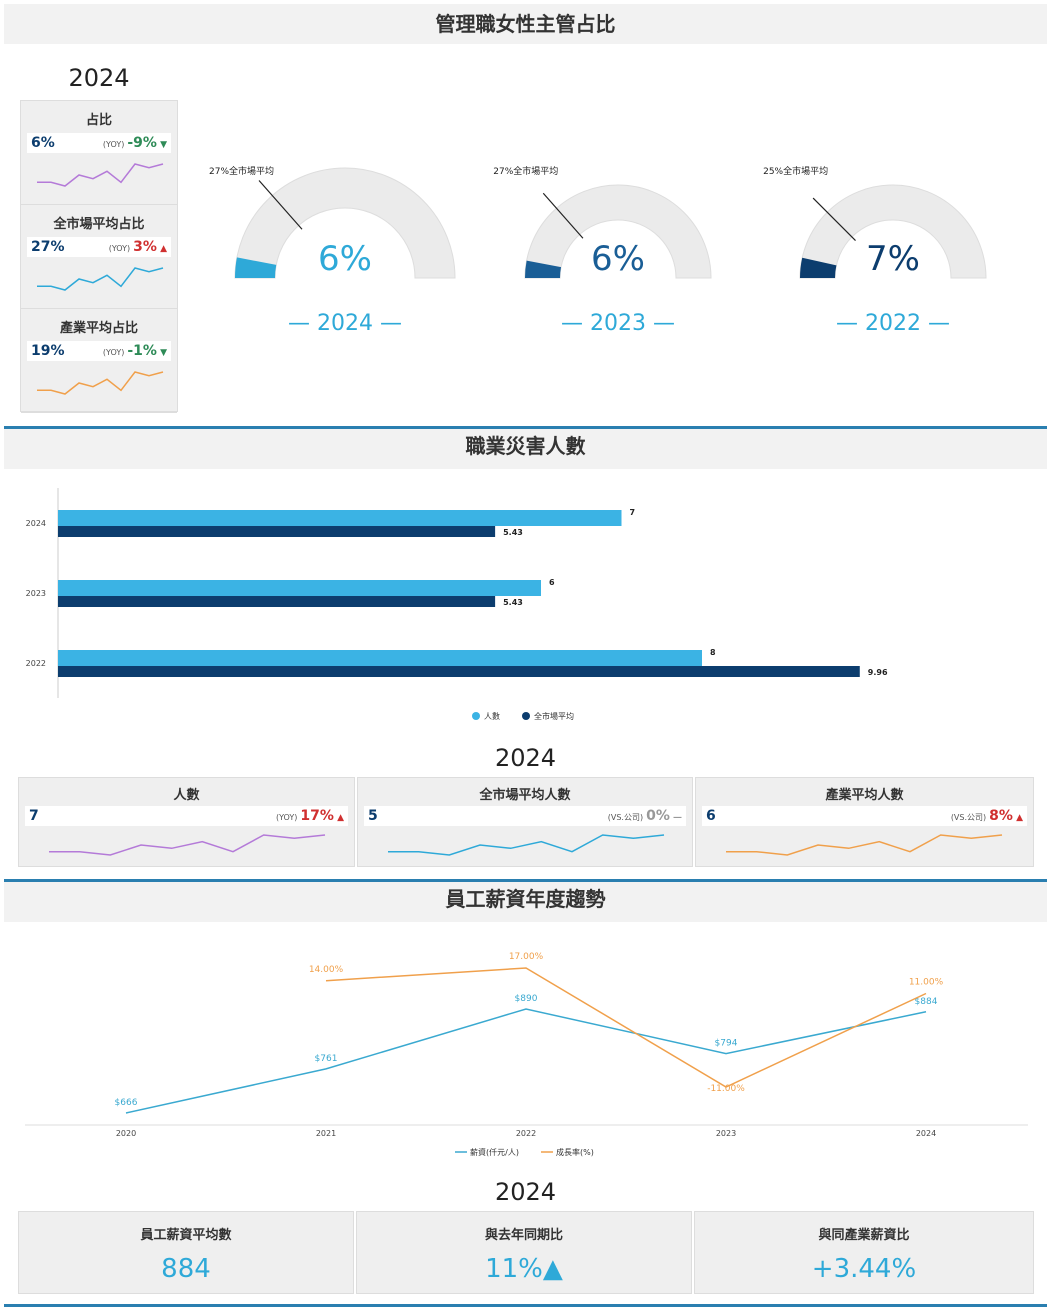 Image resolution: width=1051 pixels, height=1312 pixels. I want to click on section-title-female-managers: 管理職女性主管占比, so click(525, 24).